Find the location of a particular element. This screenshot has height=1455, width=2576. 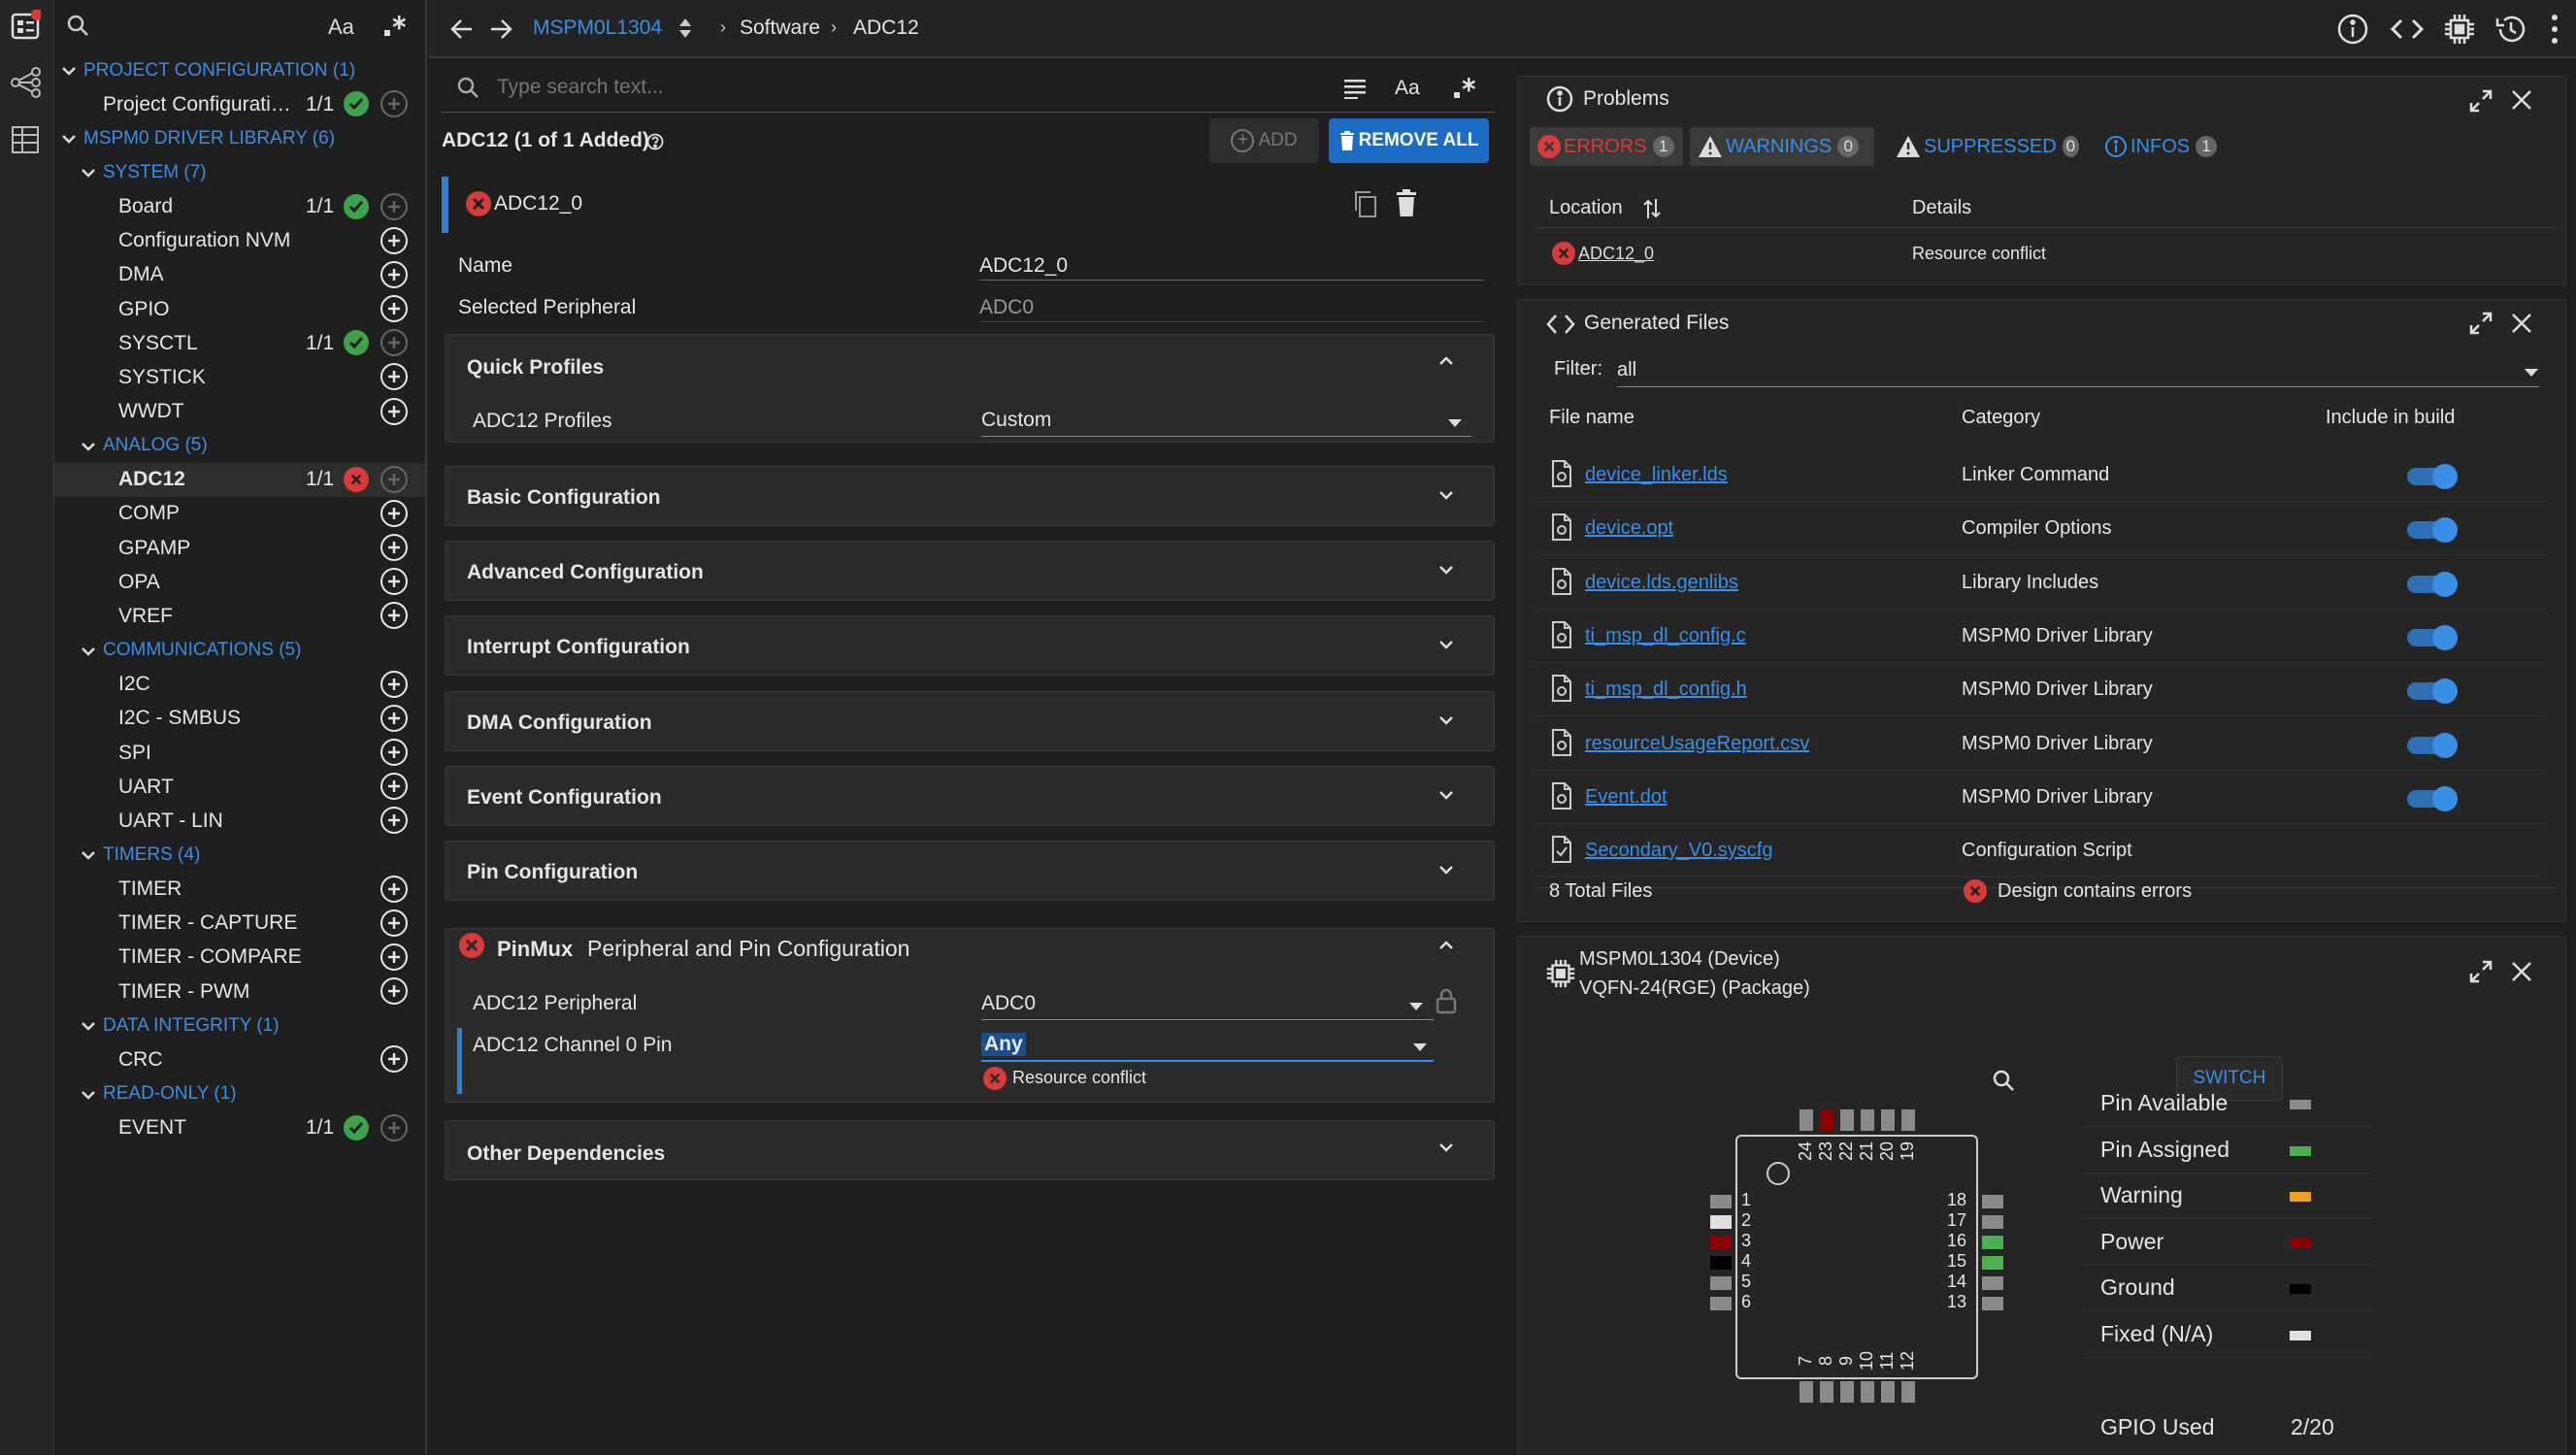

breadcrumb-adc12: ADC12 is located at coordinates (886, 28).